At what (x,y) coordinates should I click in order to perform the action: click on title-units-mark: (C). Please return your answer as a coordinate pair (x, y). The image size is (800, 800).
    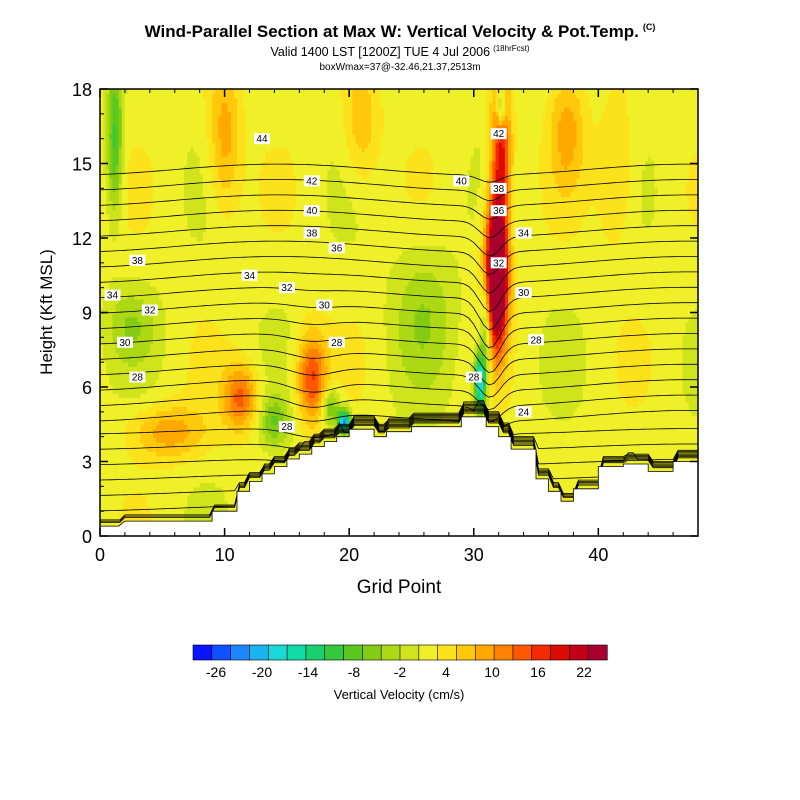
    Looking at the image, I should click on (649, 27).